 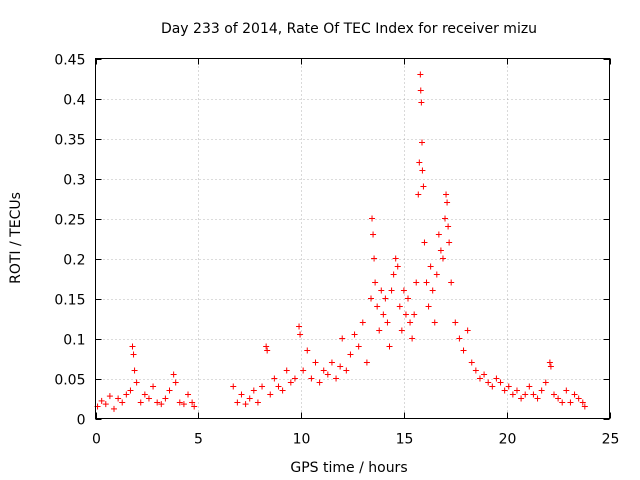 I want to click on x-tick-label: 20, so click(x=508, y=440).